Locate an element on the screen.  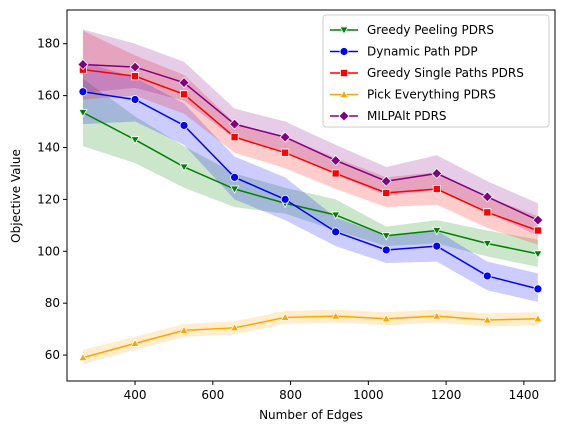
y-tick-label: 140 is located at coordinates (48, 148).